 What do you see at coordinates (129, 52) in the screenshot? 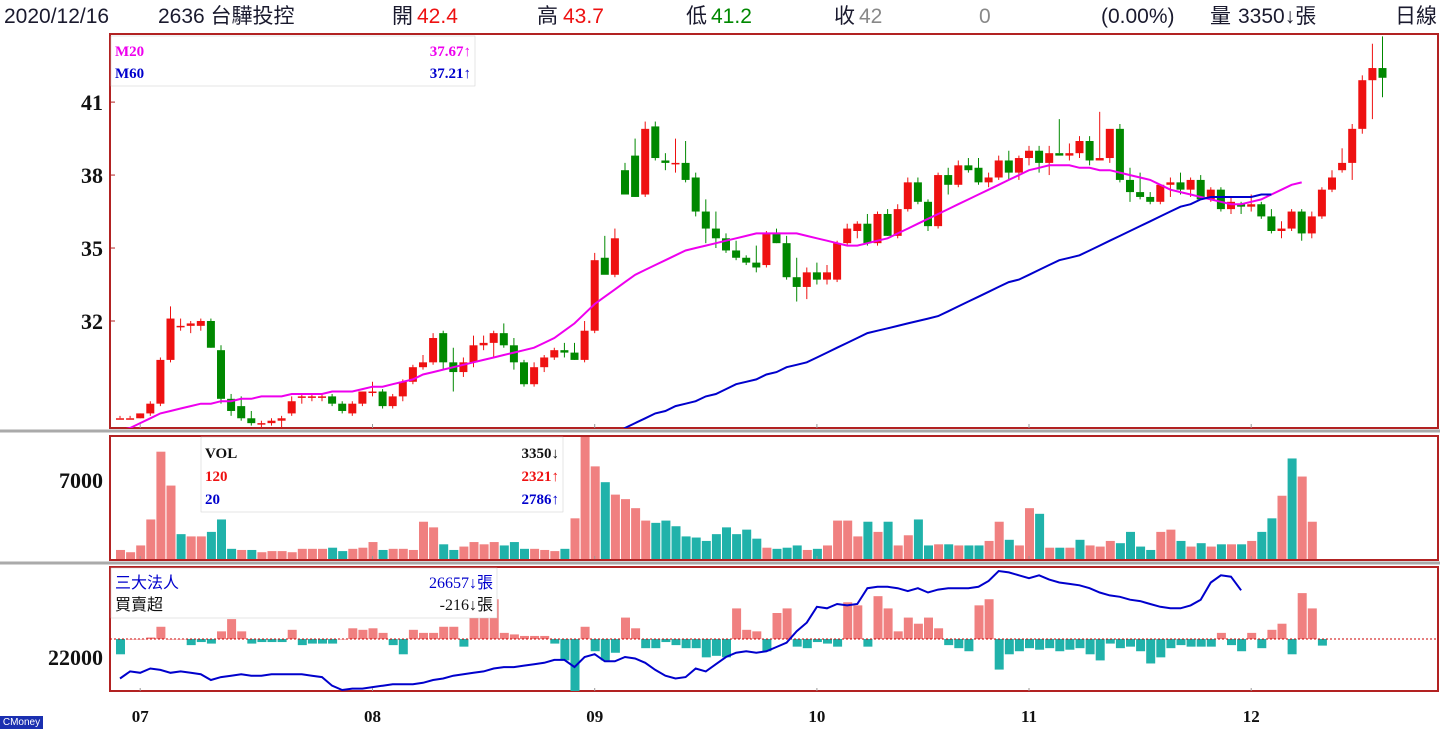
I see `price-legend-name: M20` at bounding box center [129, 52].